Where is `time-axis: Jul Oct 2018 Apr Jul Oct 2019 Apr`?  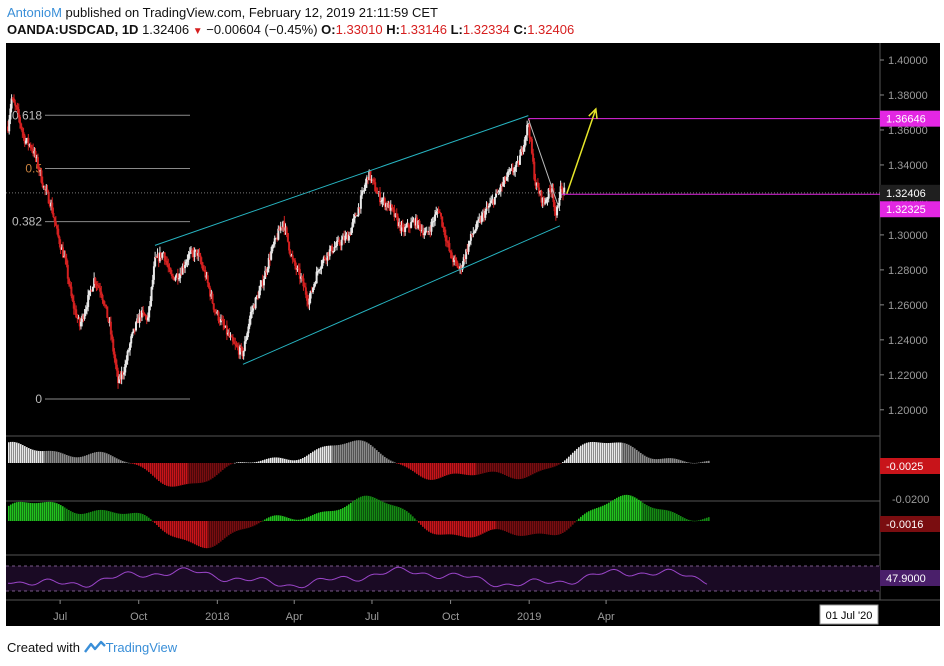 time-axis: Jul Oct 2018 Apr Jul Oct 2019 Apr is located at coordinates (334, 611).